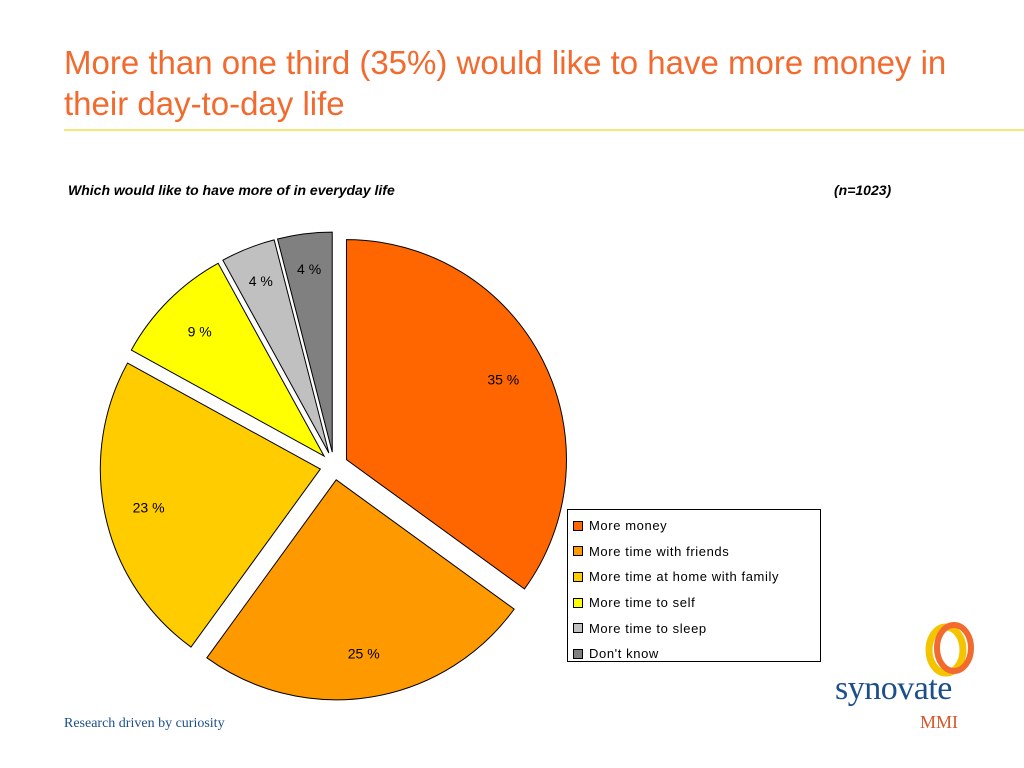 The image size is (1024, 768). Describe the element at coordinates (261, 281) in the screenshot. I see `pie-data-label-4: 4 %` at that location.